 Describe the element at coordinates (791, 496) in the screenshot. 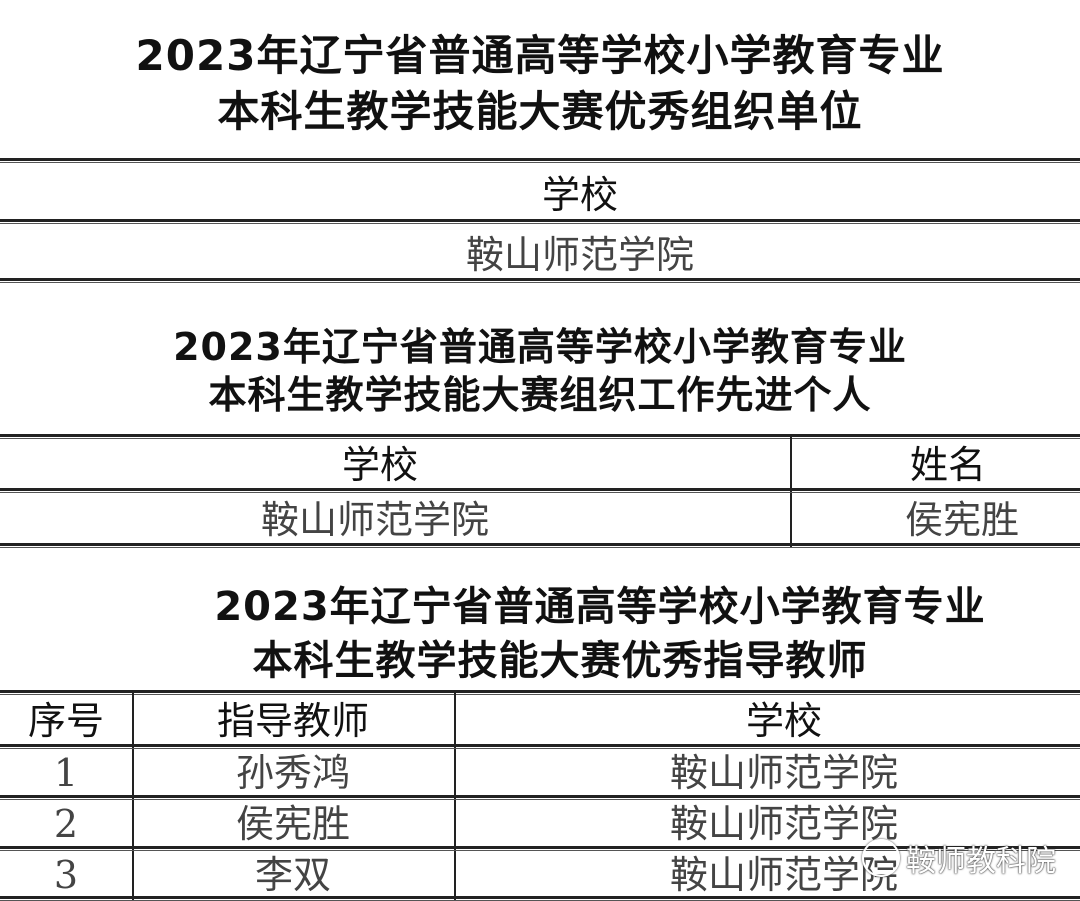

I see `column-divider` at that location.